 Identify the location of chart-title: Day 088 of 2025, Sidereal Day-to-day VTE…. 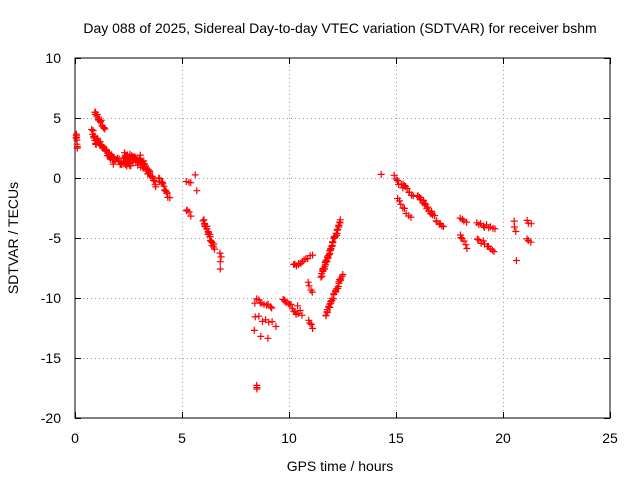
(339, 28).